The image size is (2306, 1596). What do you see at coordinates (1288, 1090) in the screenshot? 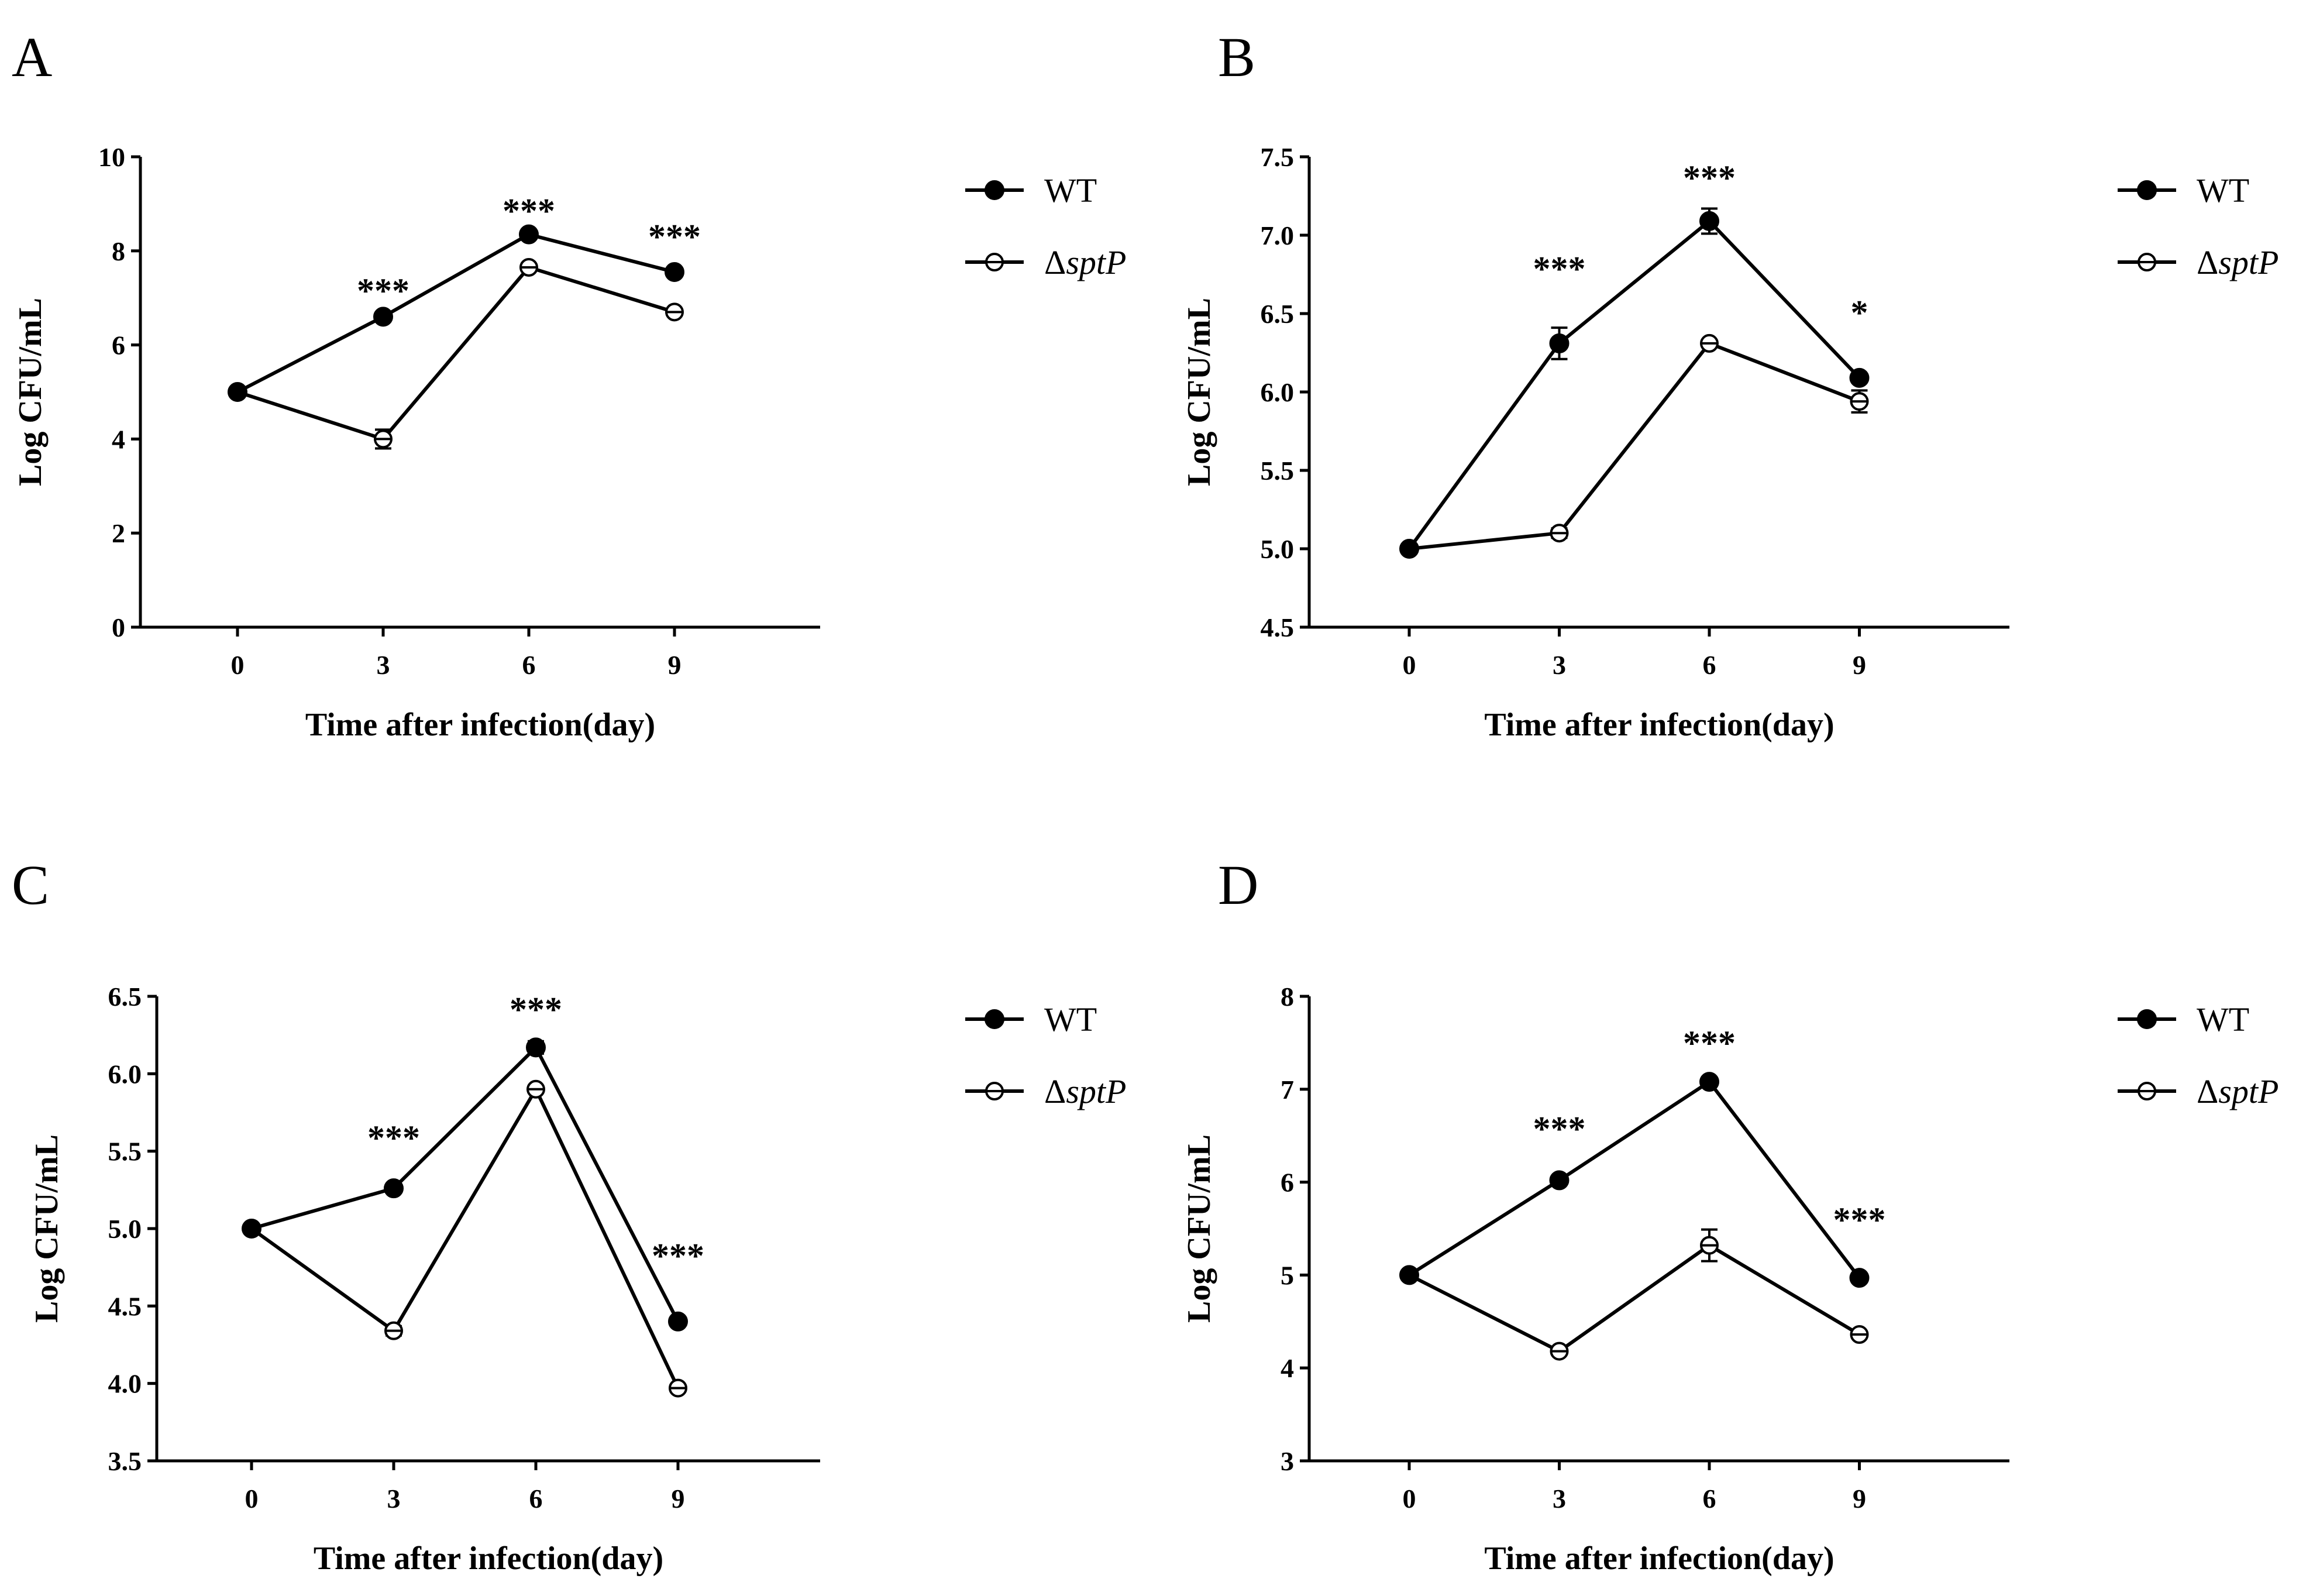
I see `y-tick-label: 7` at bounding box center [1288, 1090].